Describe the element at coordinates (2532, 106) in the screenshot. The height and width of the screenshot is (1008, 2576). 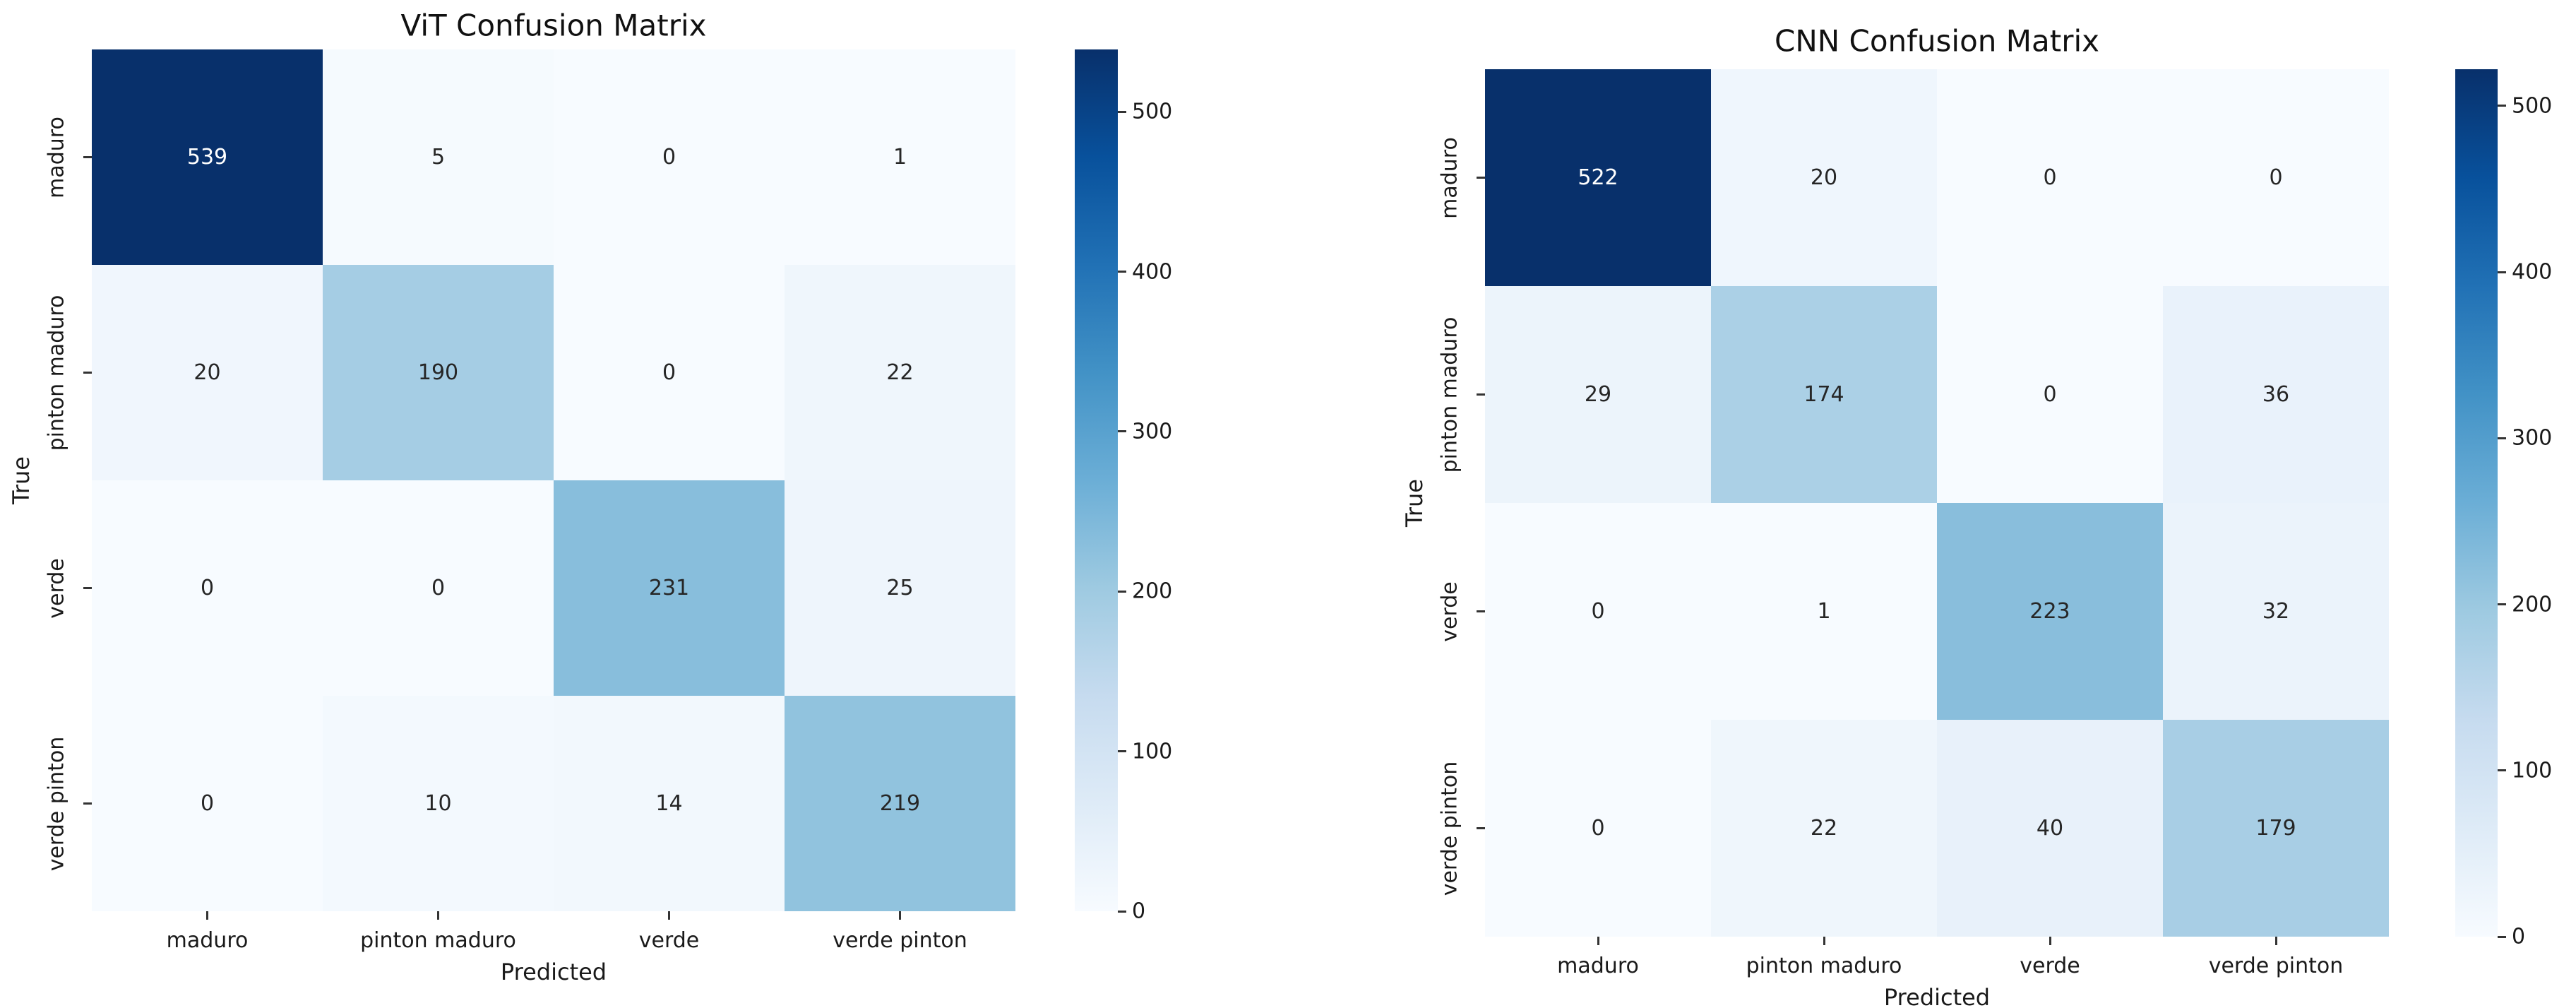
I see `colorbar-tick-label: 500` at that location.